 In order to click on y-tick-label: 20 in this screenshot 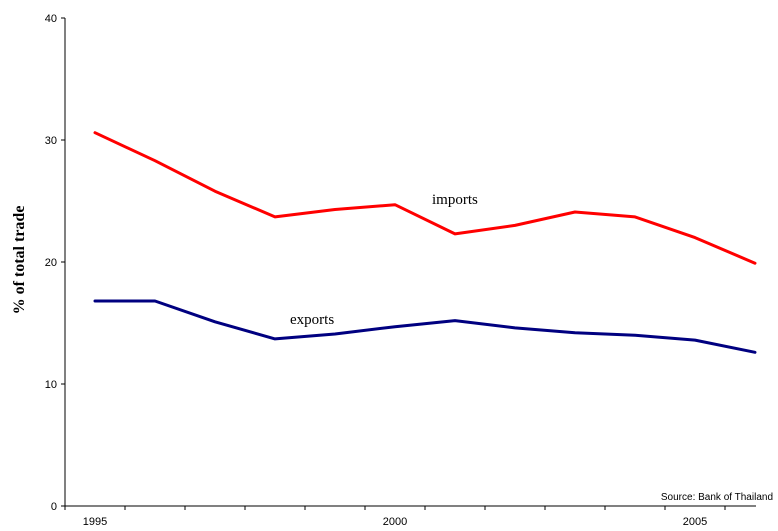, I will do `click(51, 263)`.